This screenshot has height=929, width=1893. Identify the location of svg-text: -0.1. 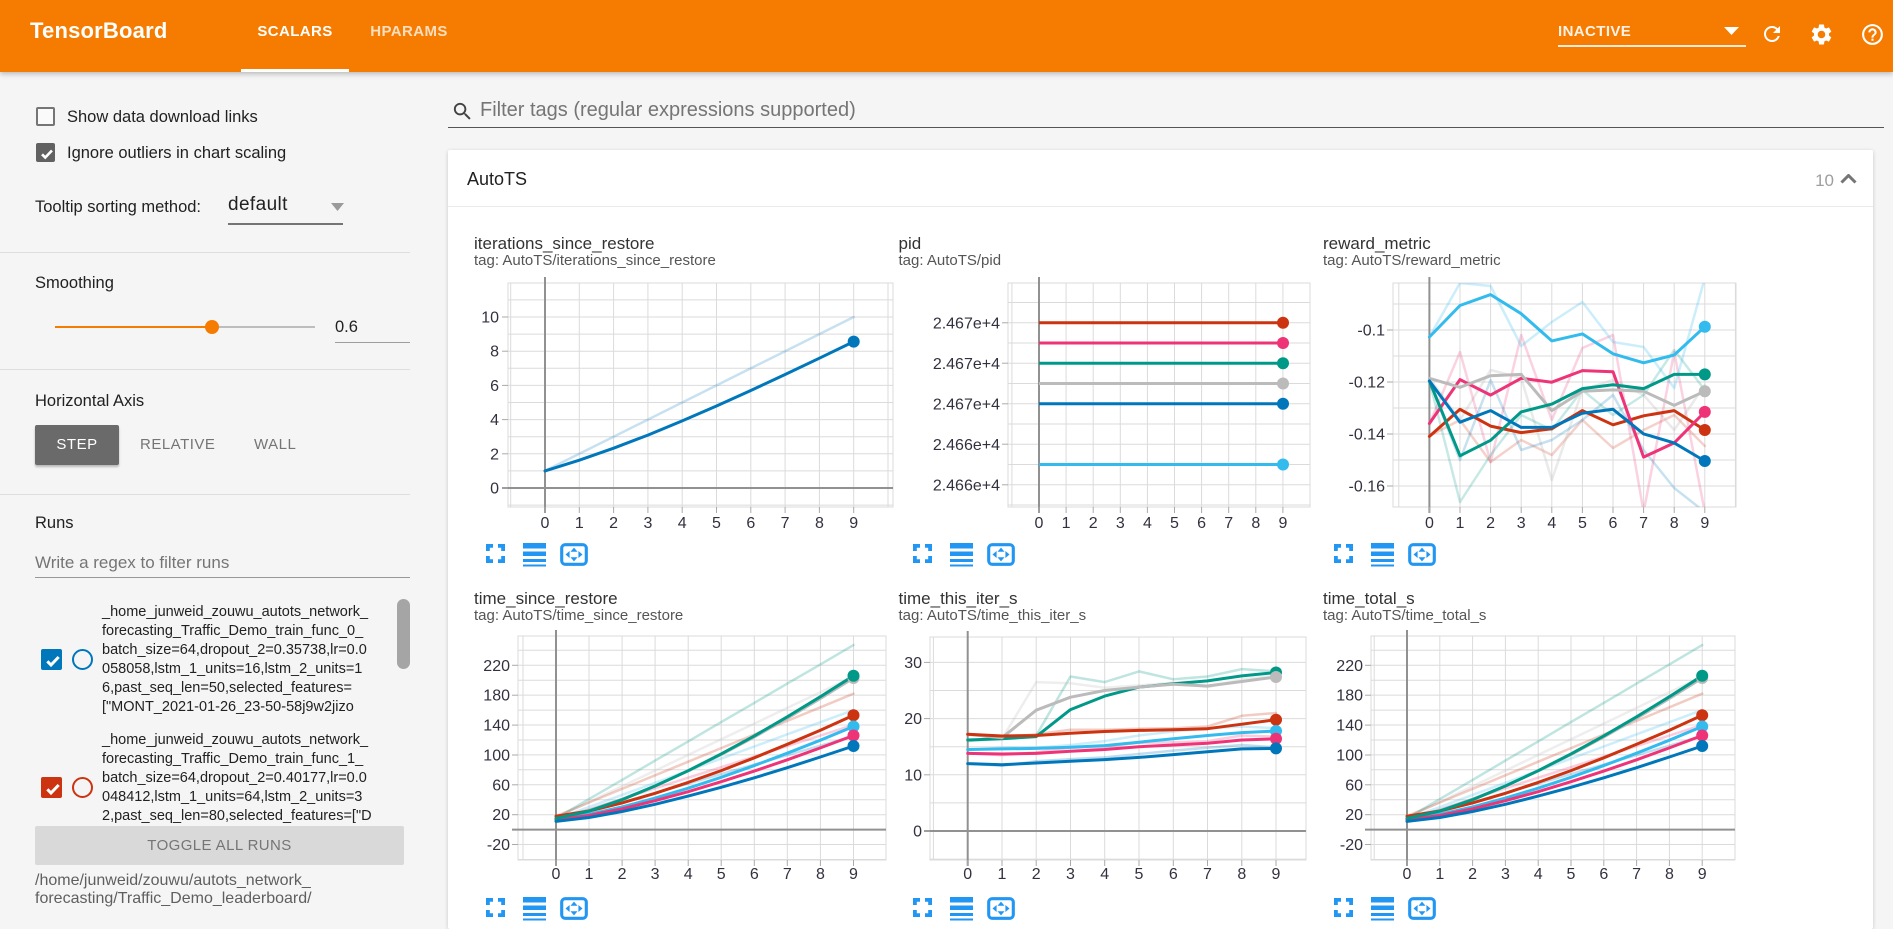
(1371, 331).